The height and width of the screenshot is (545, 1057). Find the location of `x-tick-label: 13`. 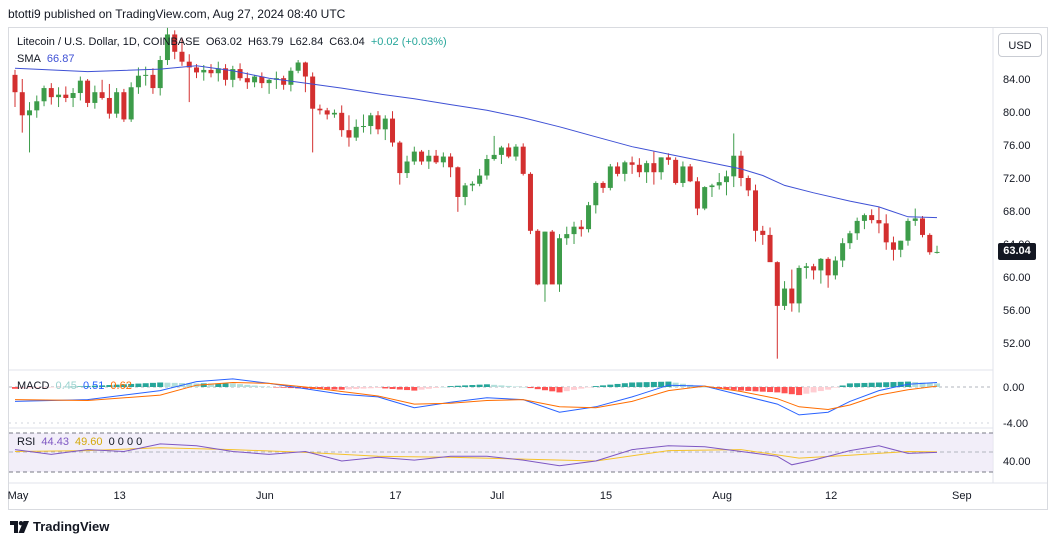

x-tick-label: 13 is located at coordinates (120, 496).